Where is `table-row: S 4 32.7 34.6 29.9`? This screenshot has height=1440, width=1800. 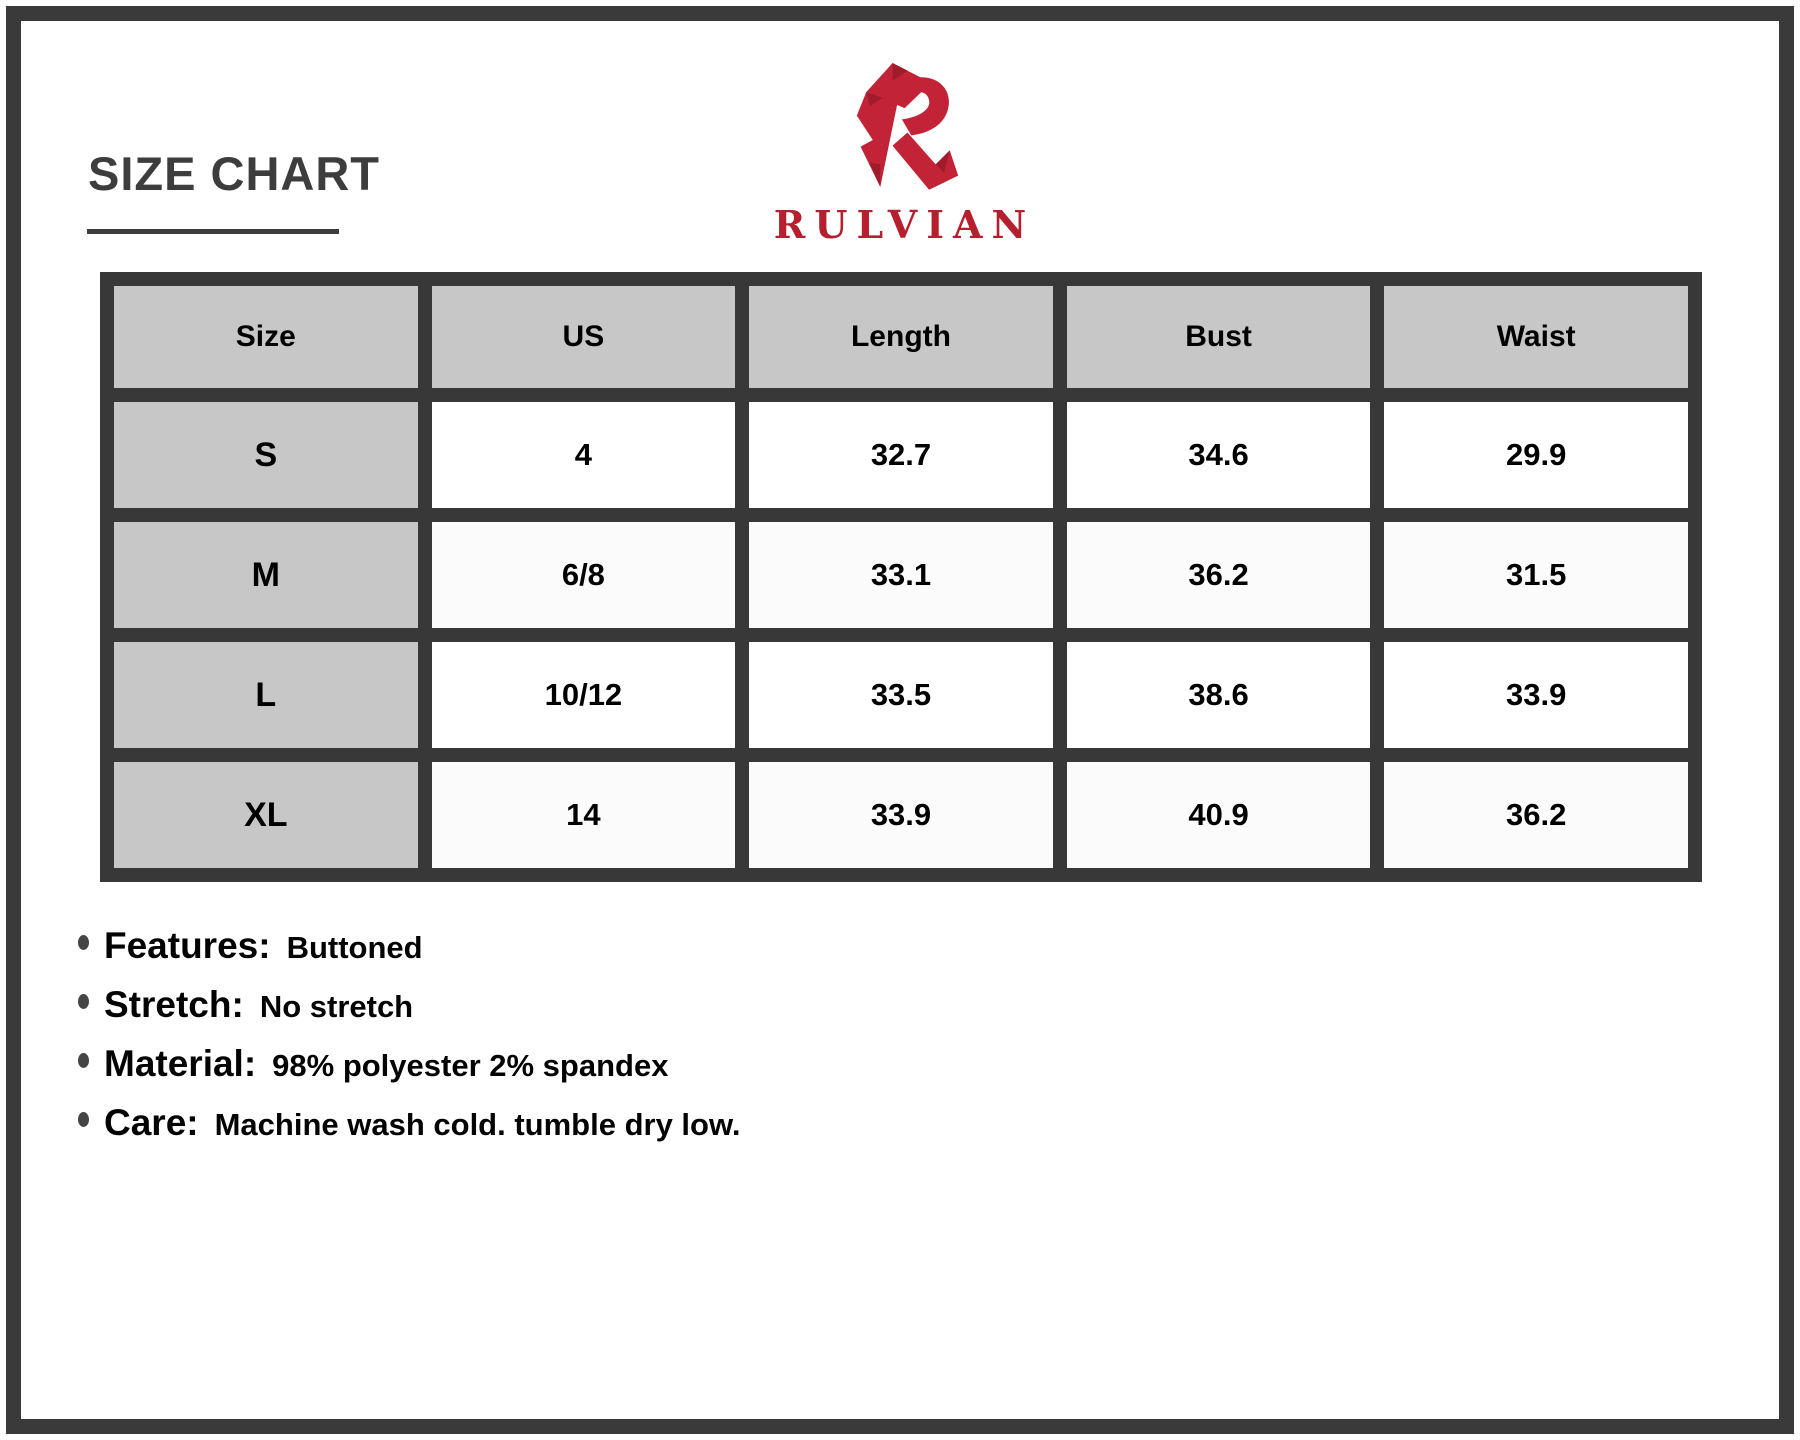 table-row: S 4 32.7 34.6 29.9 is located at coordinates (901, 455).